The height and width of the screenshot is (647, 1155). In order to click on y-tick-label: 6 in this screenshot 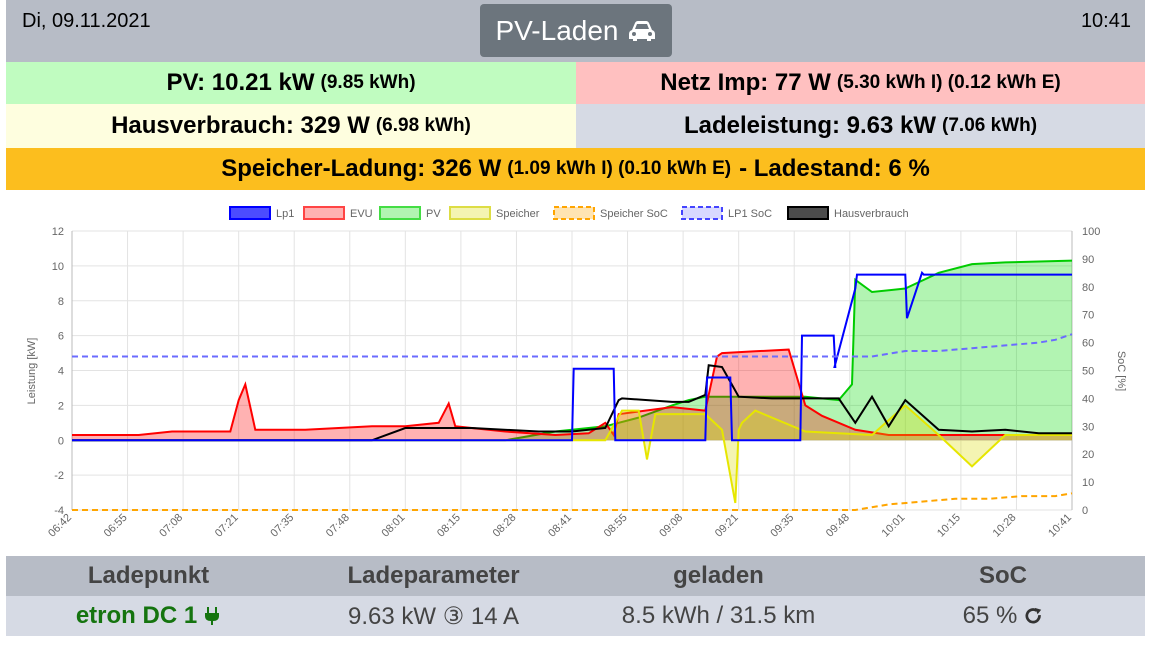, I will do `click(61, 337)`.